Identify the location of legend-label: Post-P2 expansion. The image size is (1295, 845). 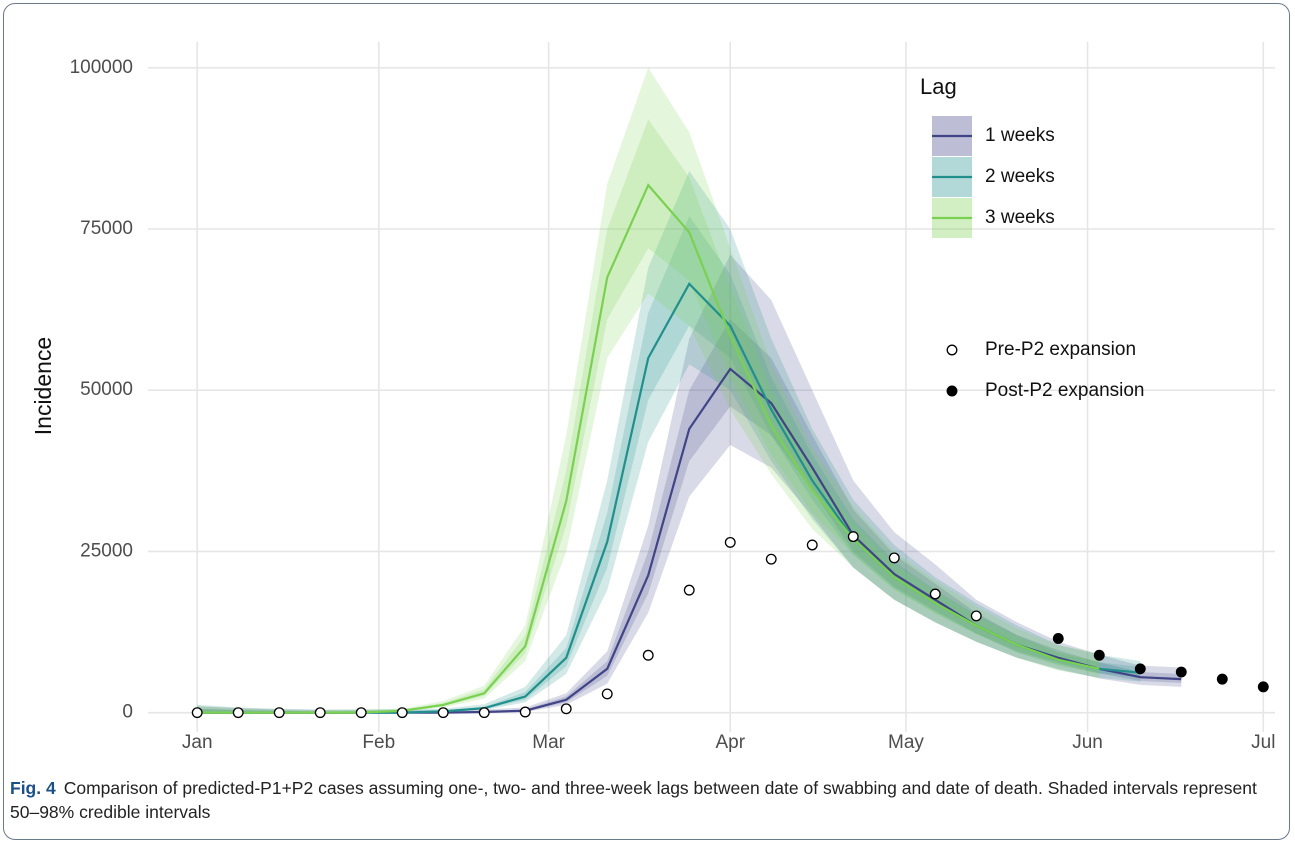
(1065, 390).